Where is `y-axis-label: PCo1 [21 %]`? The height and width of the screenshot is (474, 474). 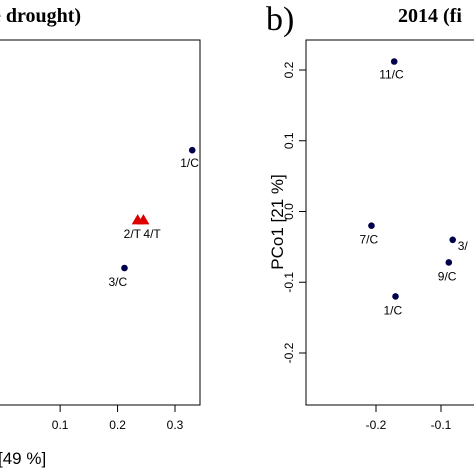
y-axis-label: PCo1 [21 %] is located at coordinates (277, 221).